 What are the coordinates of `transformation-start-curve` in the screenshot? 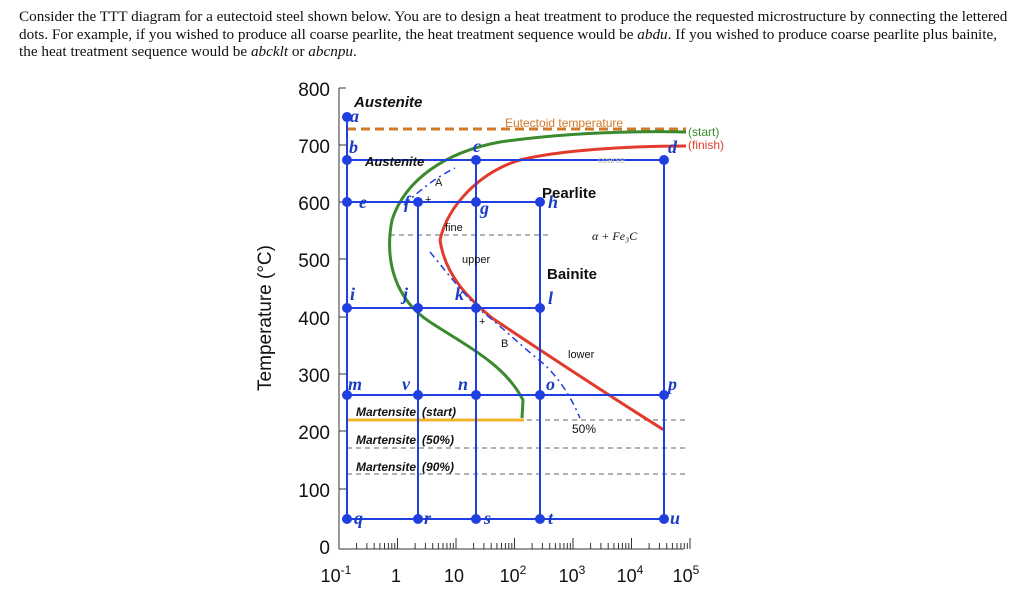 It's located at (537, 274).